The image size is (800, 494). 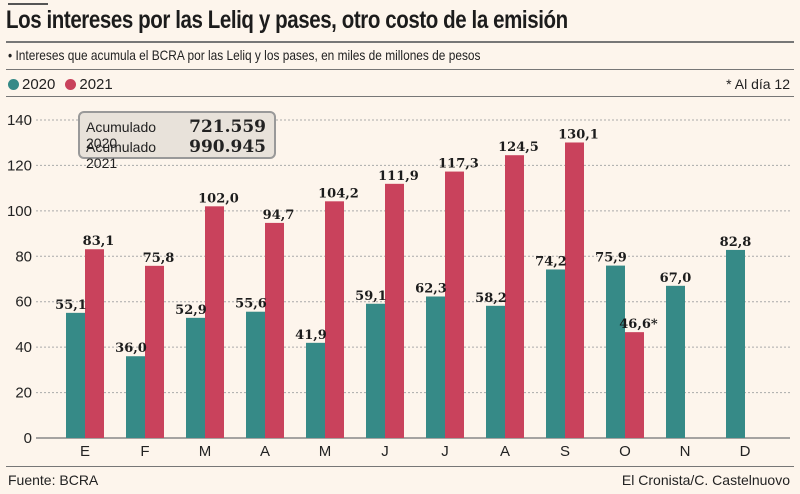 What do you see at coordinates (311, 335) in the screenshot?
I see `data-label: 41,9` at bounding box center [311, 335].